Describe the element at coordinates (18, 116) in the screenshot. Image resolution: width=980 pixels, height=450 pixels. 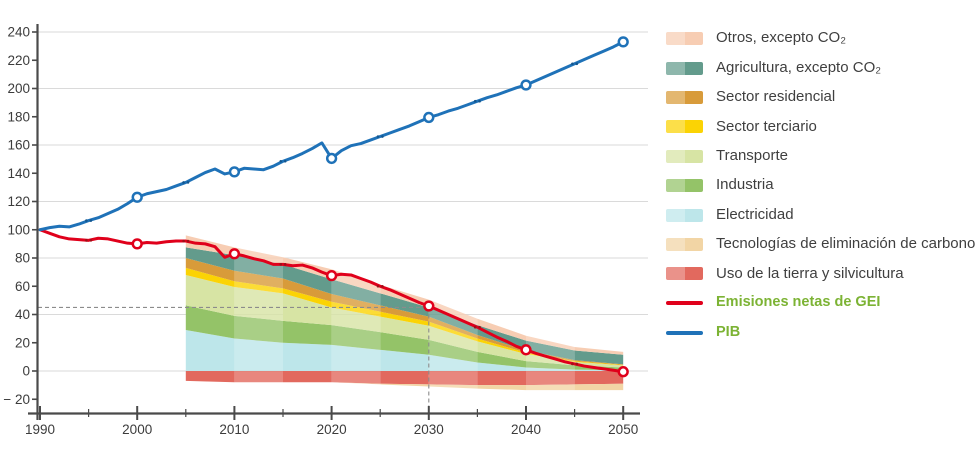
I see `svg-text: 180` at that location.